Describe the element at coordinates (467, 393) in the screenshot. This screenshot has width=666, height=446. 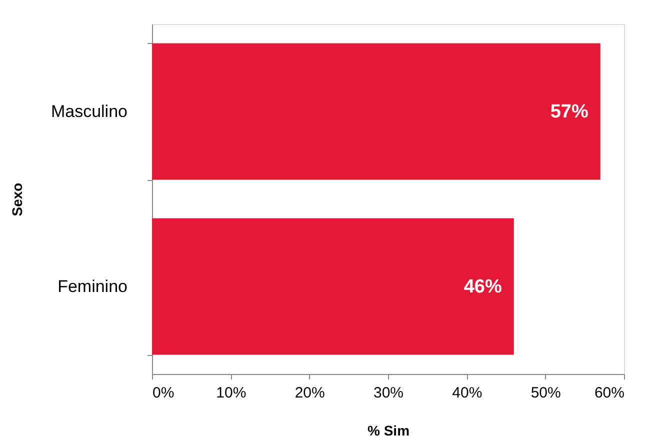
I see `x-tick-label: 40%` at that location.